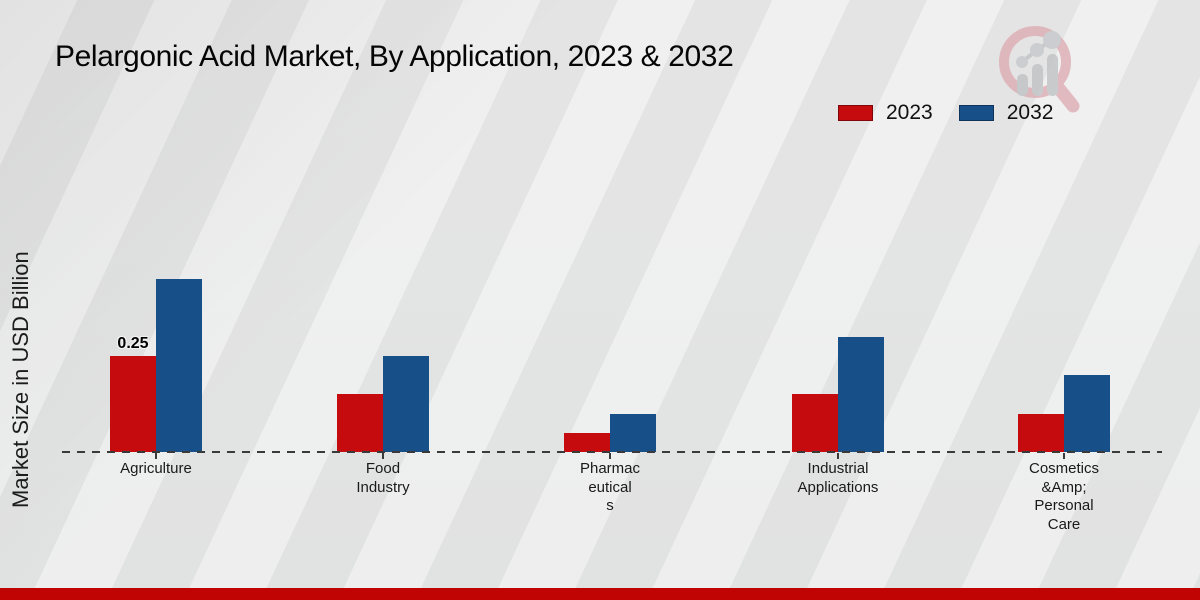  What do you see at coordinates (1030, 112) in the screenshot?
I see `legend-label-2032: 2032` at bounding box center [1030, 112].